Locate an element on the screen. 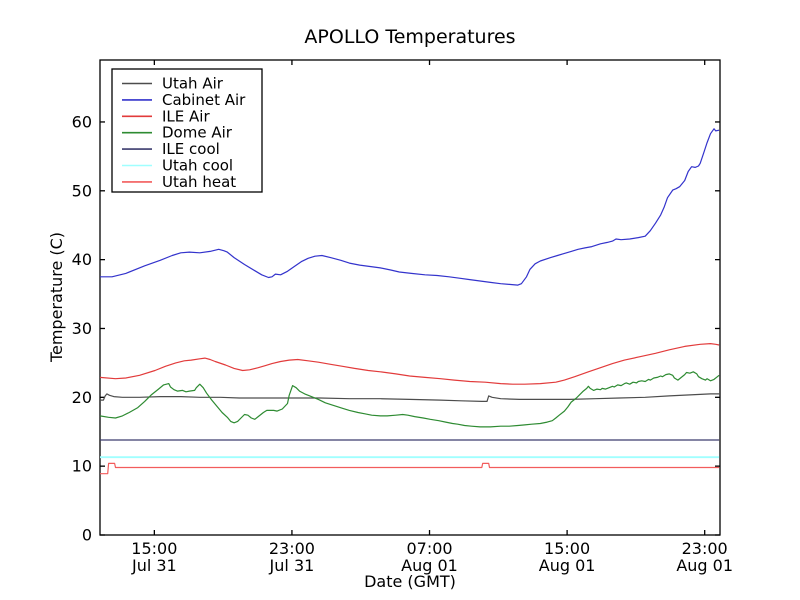 The image size is (800, 600). chart-title: APOLLO Temperatures is located at coordinates (409, 37).